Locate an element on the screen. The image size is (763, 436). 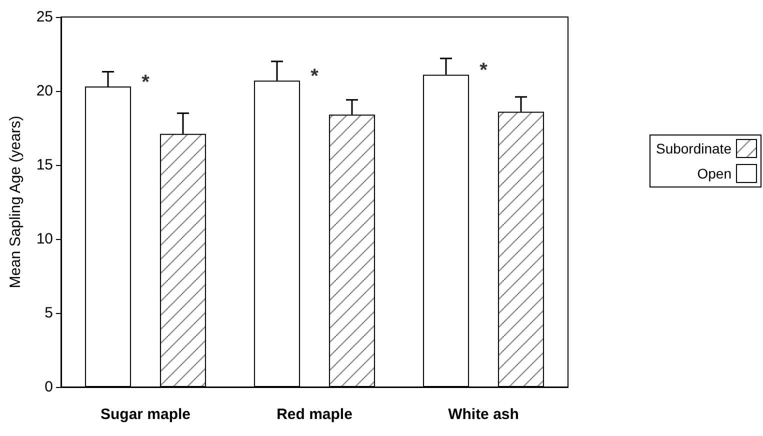
y-tick-label: 0 is located at coordinates (48, 387).